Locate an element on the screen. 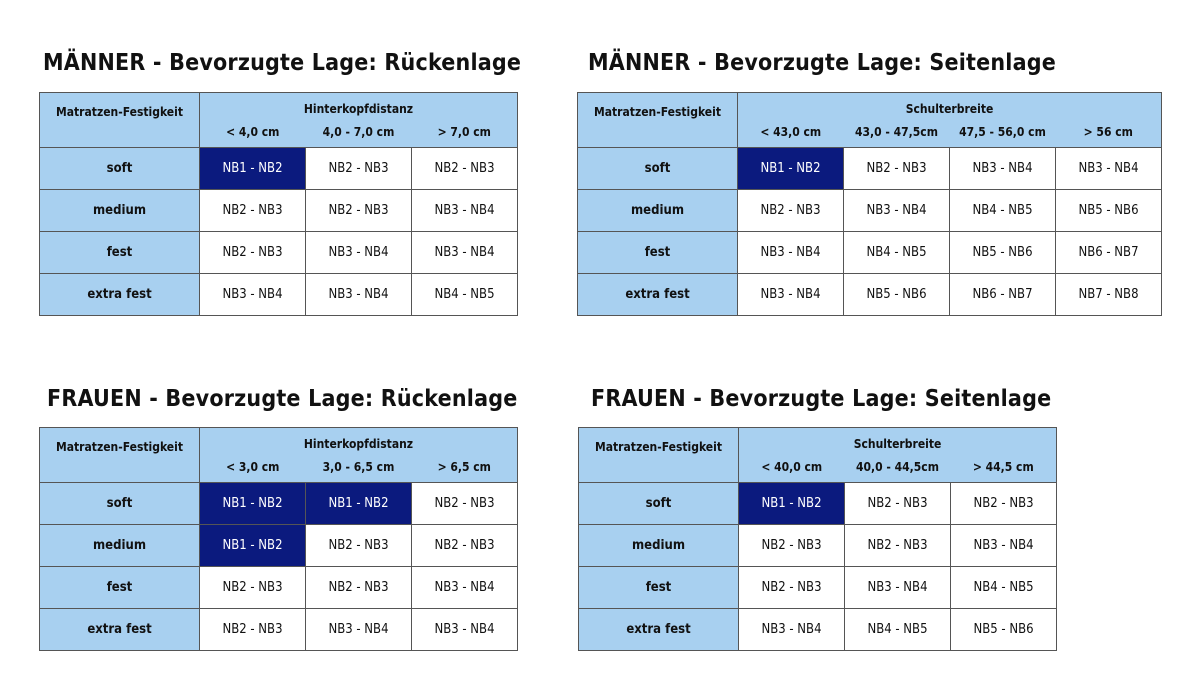 This screenshot has width=1200, height=698. column-header: < 43,0 cm is located at coordinates (790, 136).